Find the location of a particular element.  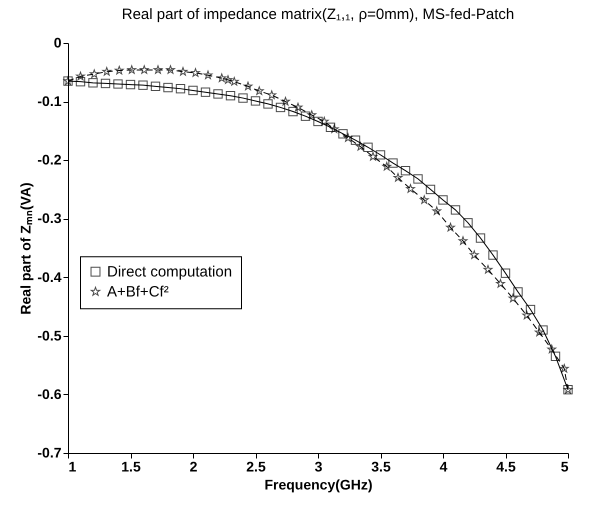

x-tick-label: 2.5 is located at coordinates (256, 466).